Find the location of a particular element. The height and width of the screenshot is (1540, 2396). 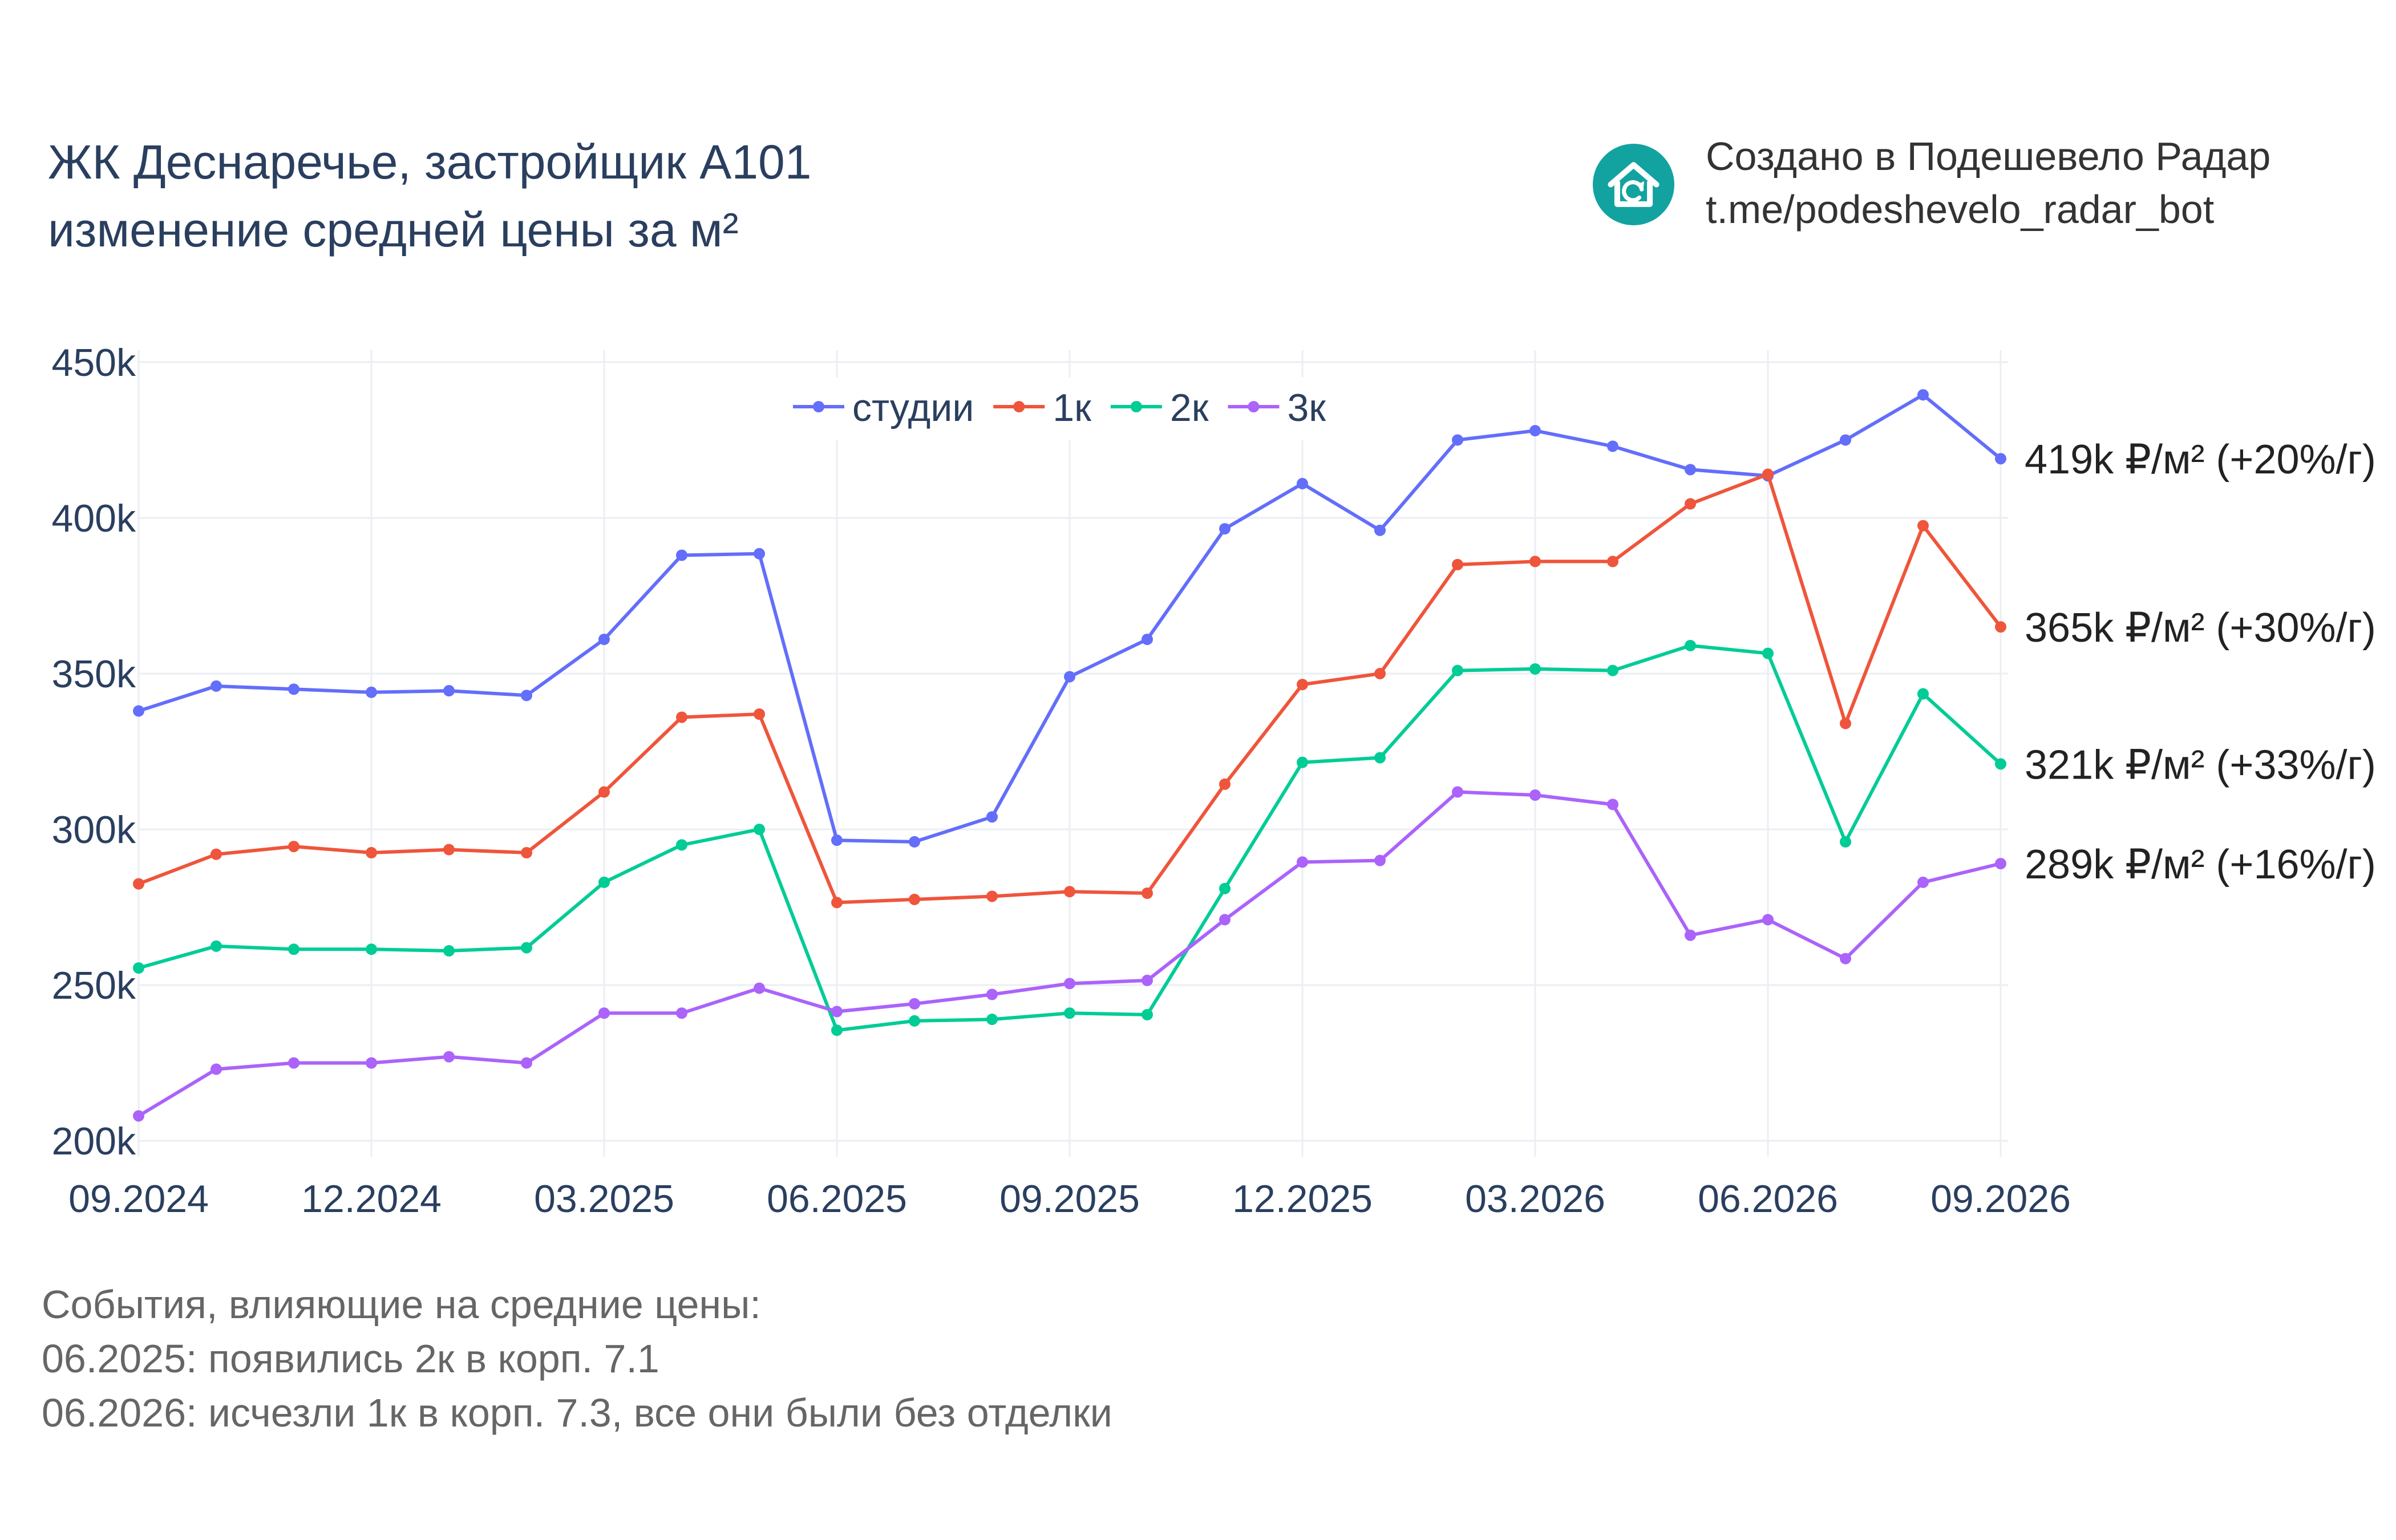

end-label: 321k ₽/м² (+33%/г) is located at coordinates (2200, 765).